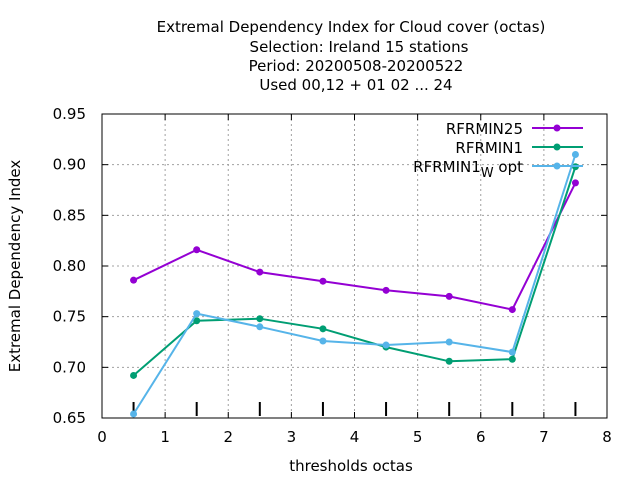 The height and width of the screenshot is (480, 640). I want to click on y-tick-label: 0.65, so click(69, 418).